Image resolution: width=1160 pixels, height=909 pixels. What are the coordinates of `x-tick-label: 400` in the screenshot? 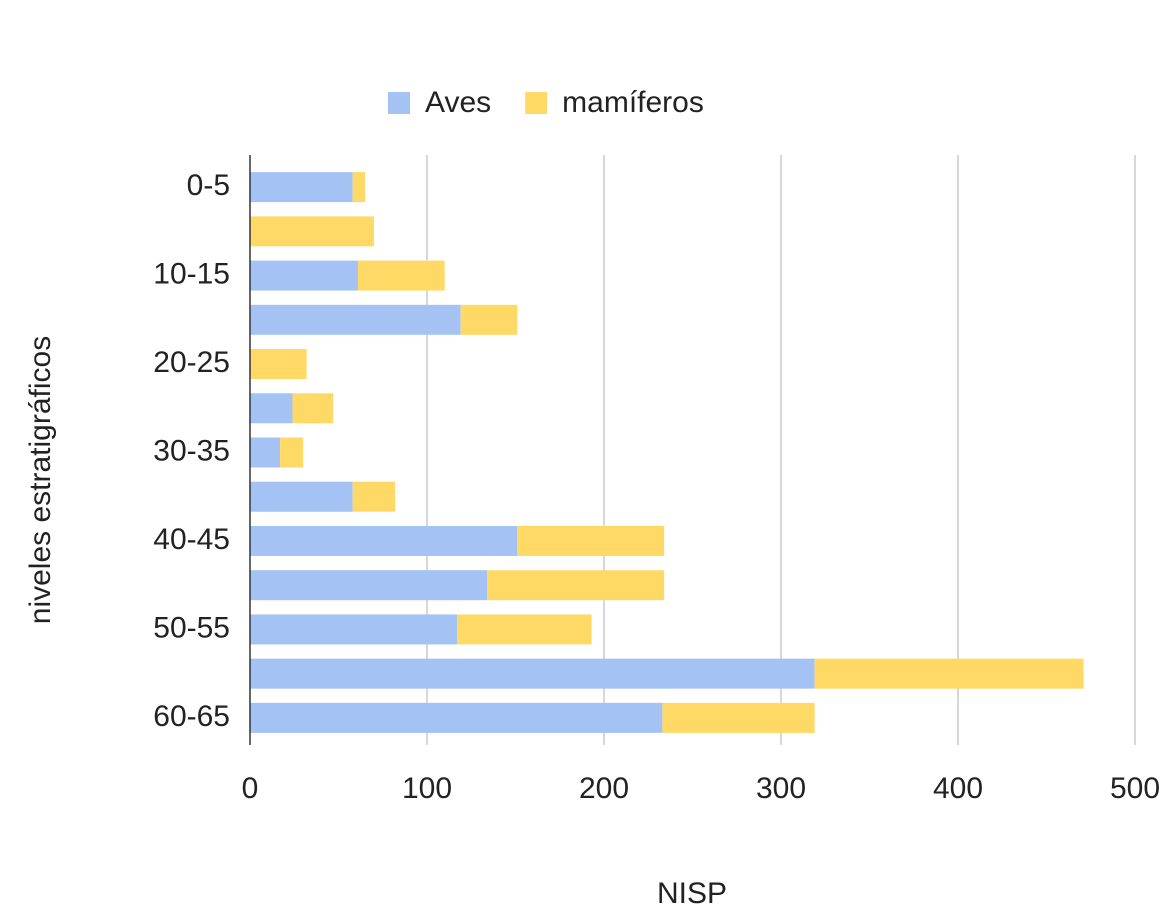 It's located at (958, 788).